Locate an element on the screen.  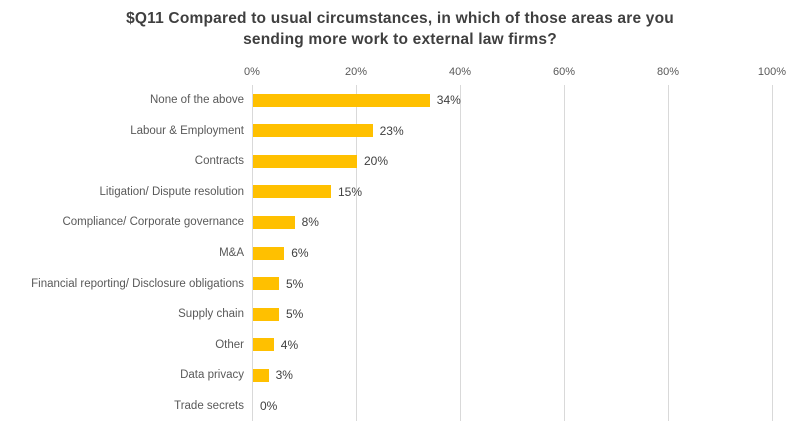
category-label: Litigation/ Dispute resolution is located at coordinates (171, 191).